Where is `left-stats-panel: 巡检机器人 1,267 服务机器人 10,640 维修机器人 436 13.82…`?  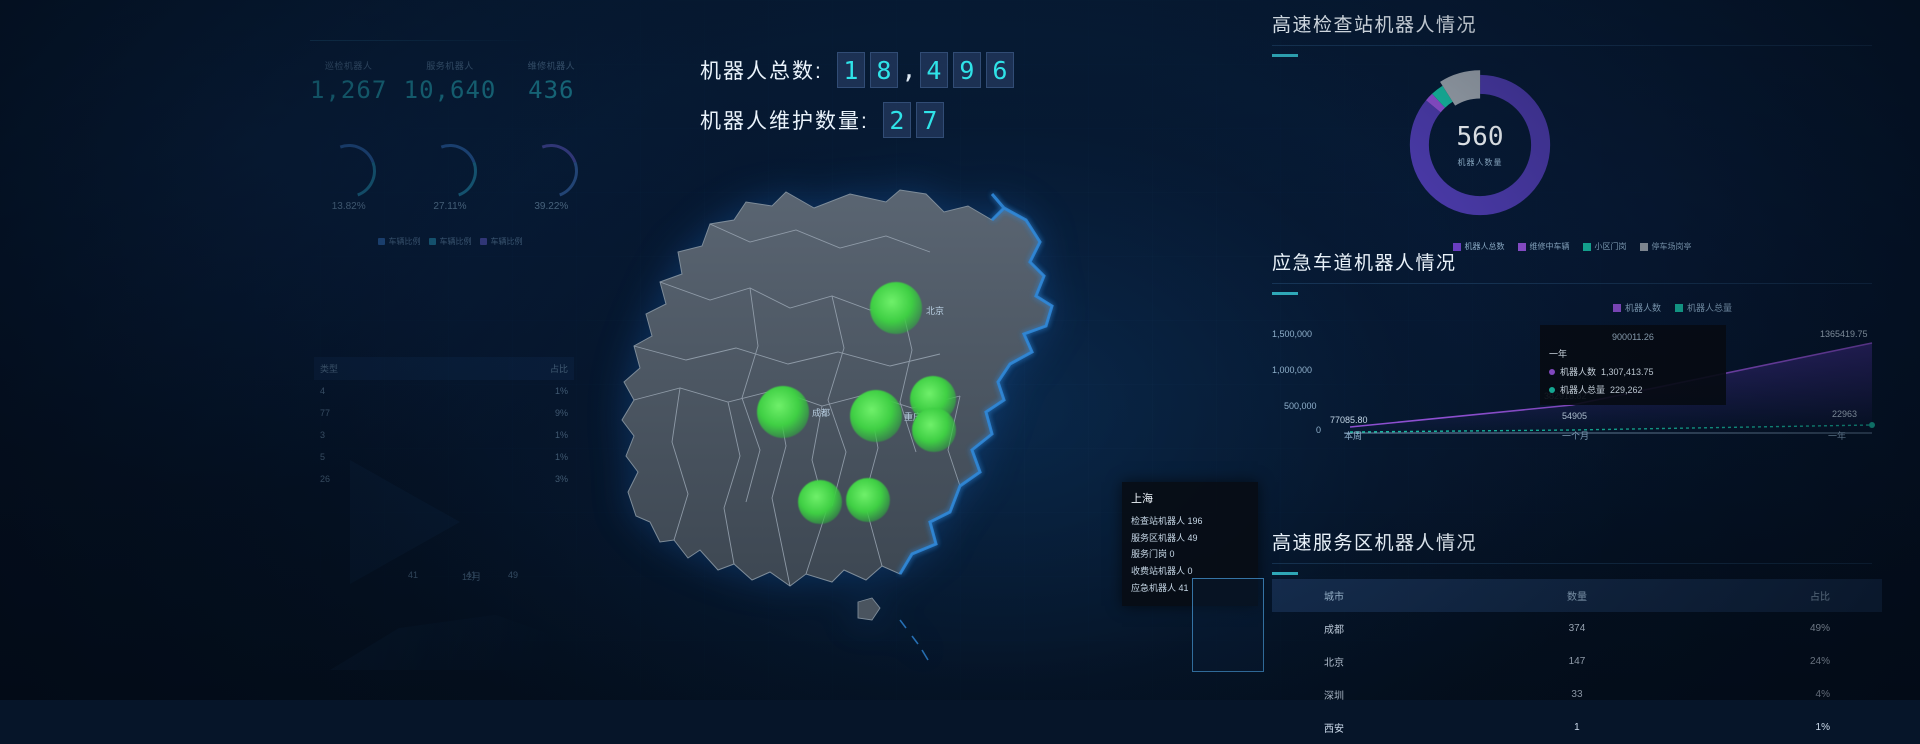 left-stats-panel: 巡检机器人 1,267 服务机器人 10,640 维修机器人 436 13.82… is located at coordinates (450, 360).